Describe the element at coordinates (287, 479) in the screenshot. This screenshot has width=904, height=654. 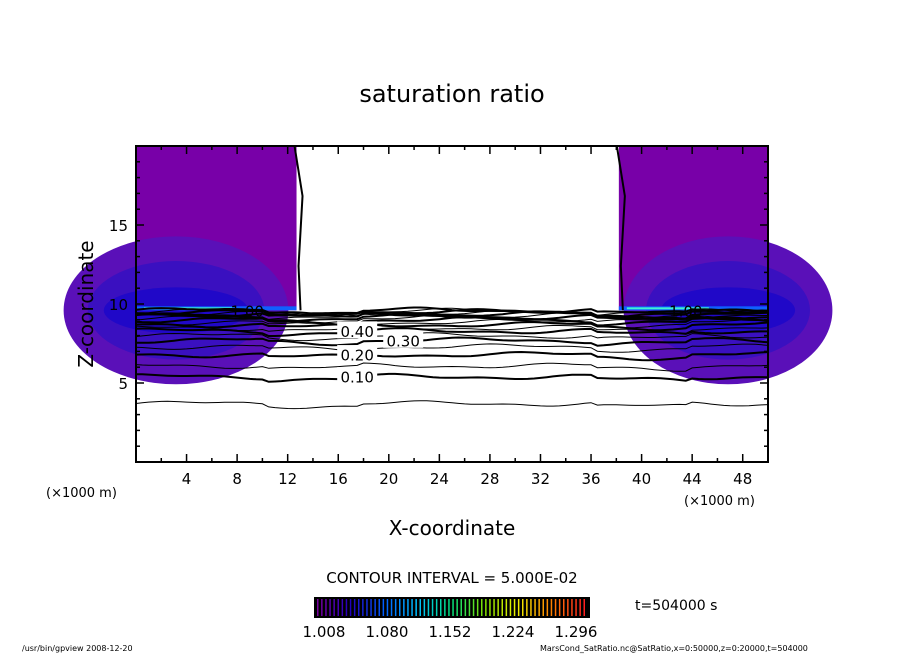
I see `x-tick-label: 12` at that location.